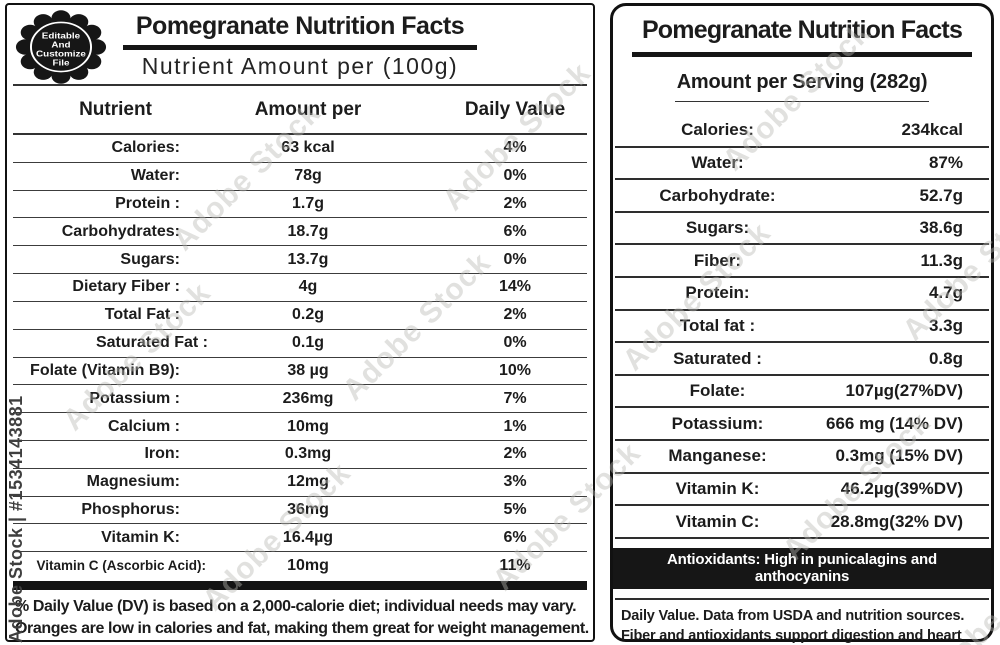 The image size is (1000, 645). Describe the element at coordinates (130, 509) in the screenshot. I see `nutrient-name: Phosphorus:` at that location.